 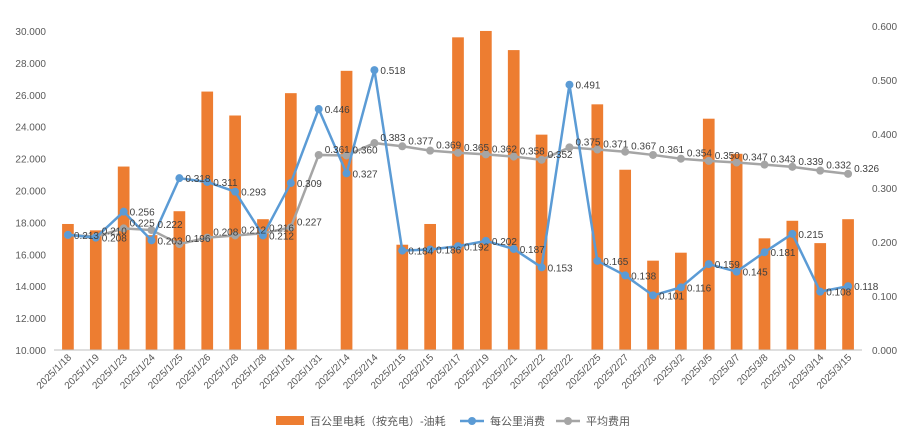 What do you see at coordinates (337, 110) in the screenshot?
I see `cost-per-km-label: 0.446` at bounding box center [337, 110].